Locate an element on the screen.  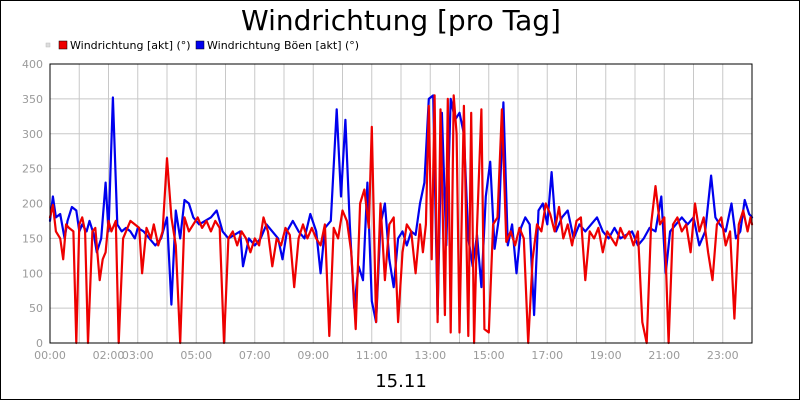
x-tick-label: 23:00 is located at coordinates (723, 355).